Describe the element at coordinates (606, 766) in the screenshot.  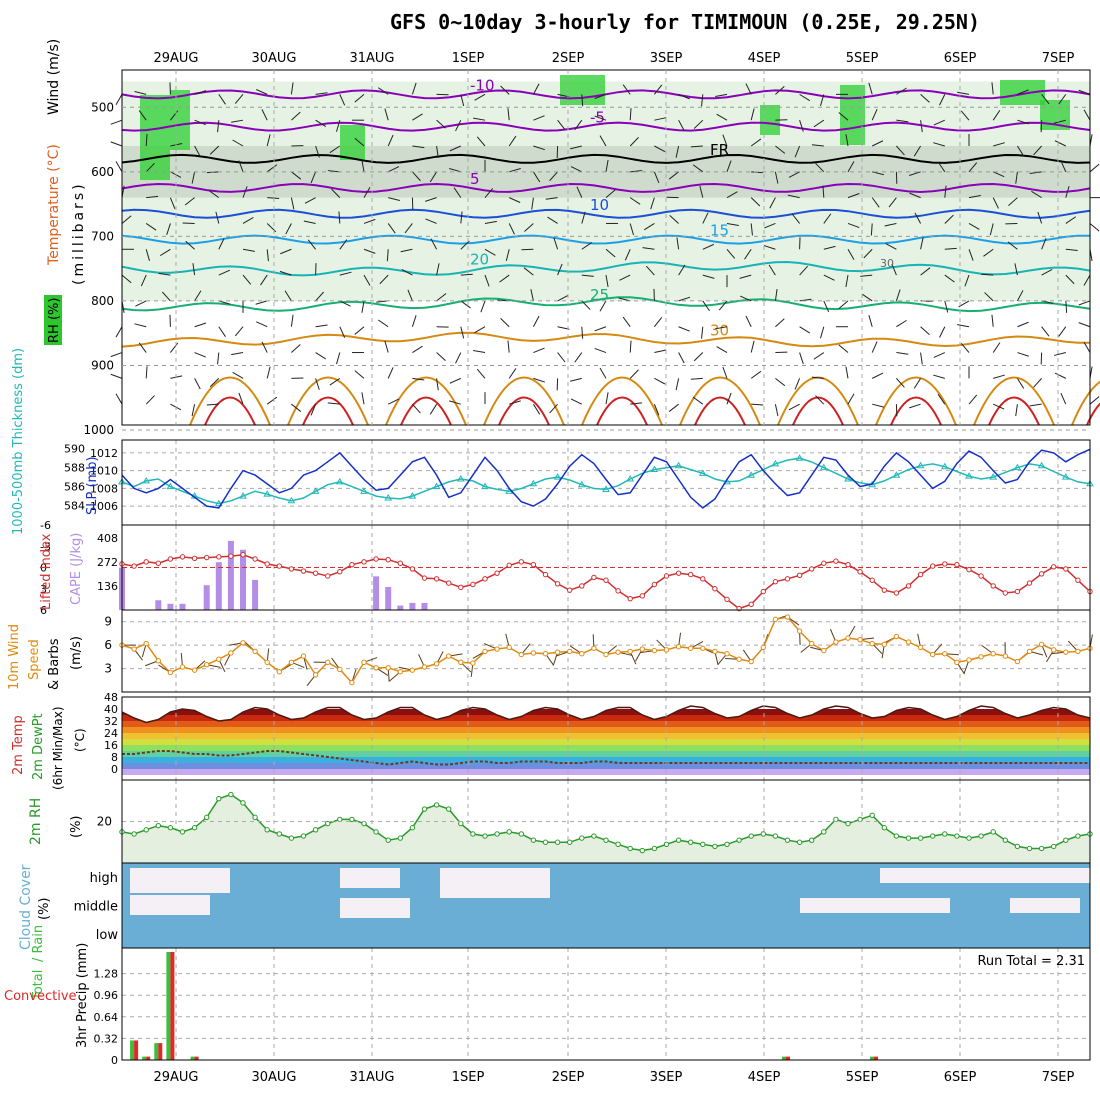
I see `temp-color-band` at that location.